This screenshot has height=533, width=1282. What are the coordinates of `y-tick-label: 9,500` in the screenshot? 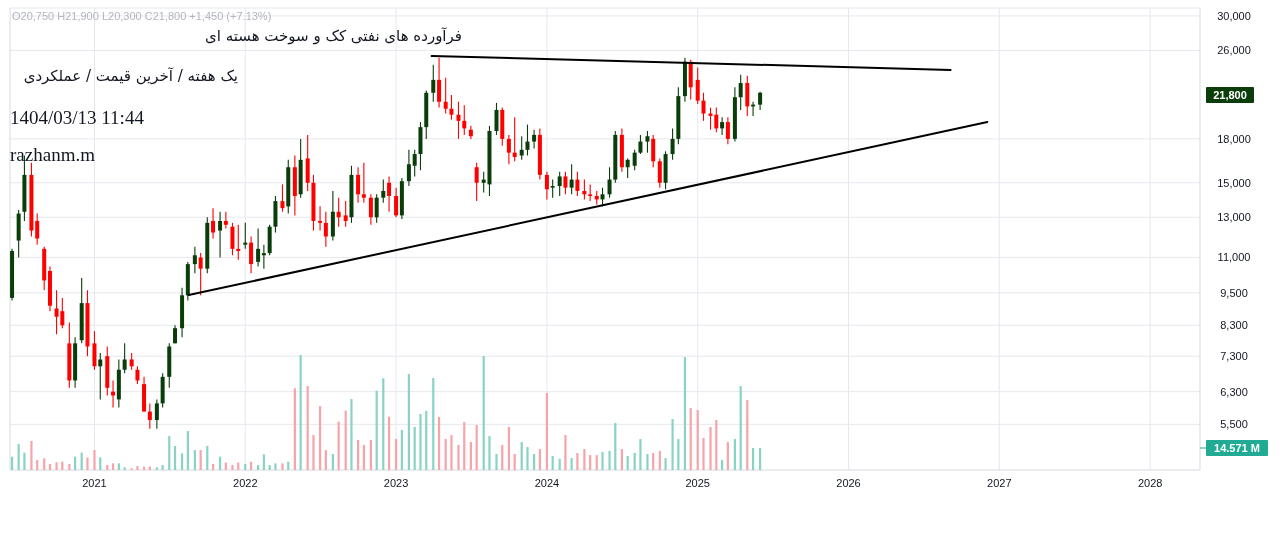 It's located at (1234, 292).